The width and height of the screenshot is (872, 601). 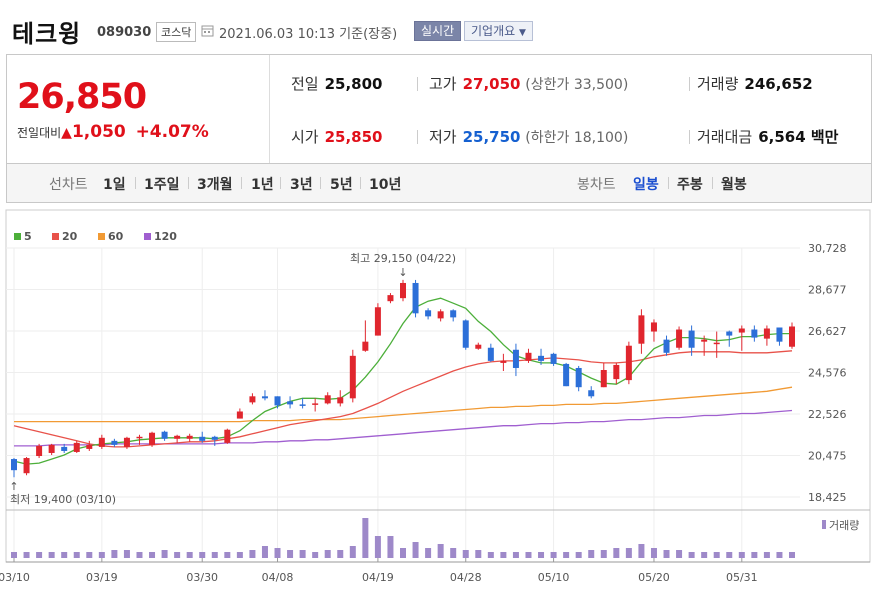 I want to click on stock-code: 089030, so click(x=124, y=32).